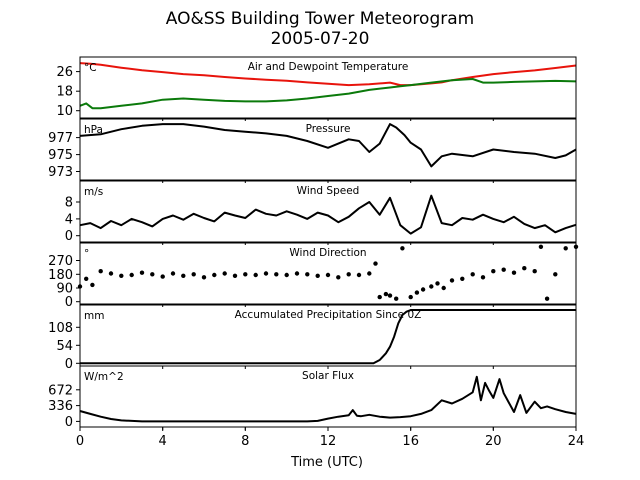 This screenshot has height=480, width=640. I want to click on x-axis-label: Time (UTC), so click(326, 462).